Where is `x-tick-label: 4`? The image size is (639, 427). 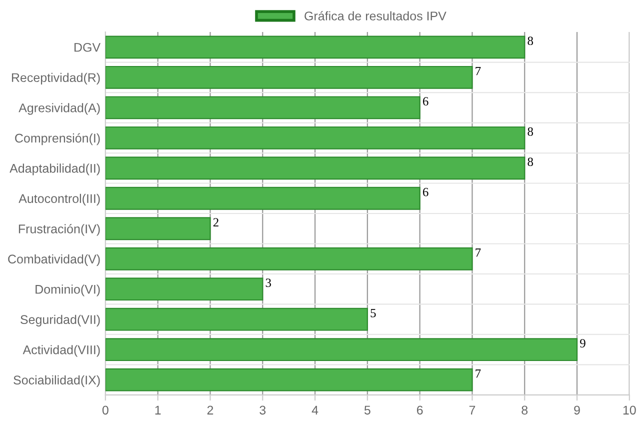
x-tick-label: 4 is located at coordinates (315, 410).